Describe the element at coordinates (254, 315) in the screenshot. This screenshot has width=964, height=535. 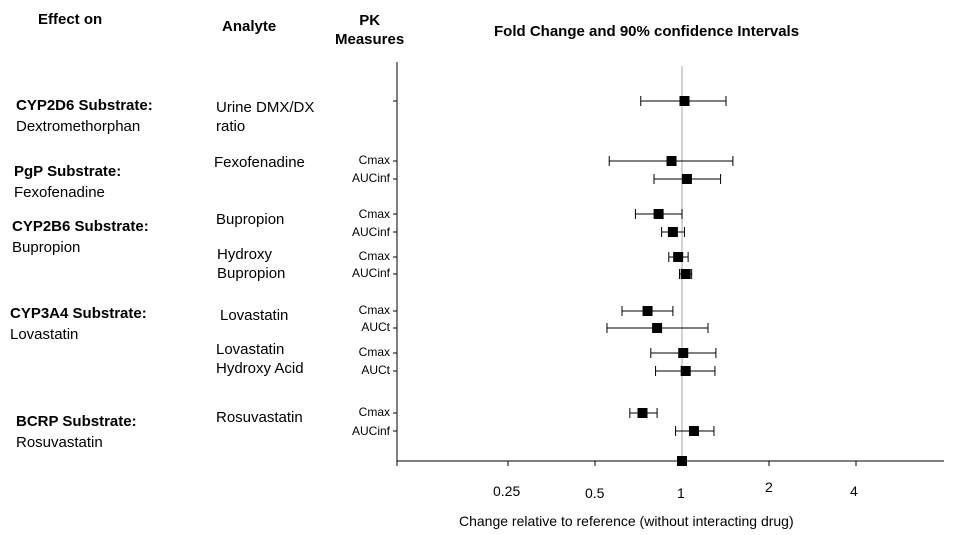
I see `analyte-lovastatin: Lovastatin` at that location.